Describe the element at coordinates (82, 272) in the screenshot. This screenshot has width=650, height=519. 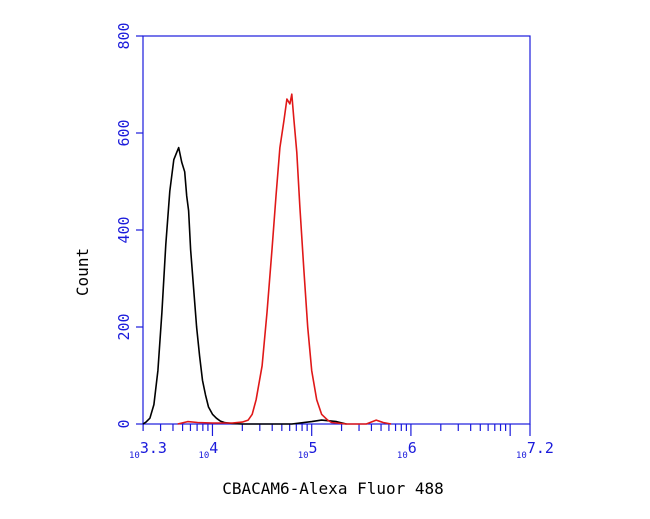
I see `y-axis-title: Count` at that location.